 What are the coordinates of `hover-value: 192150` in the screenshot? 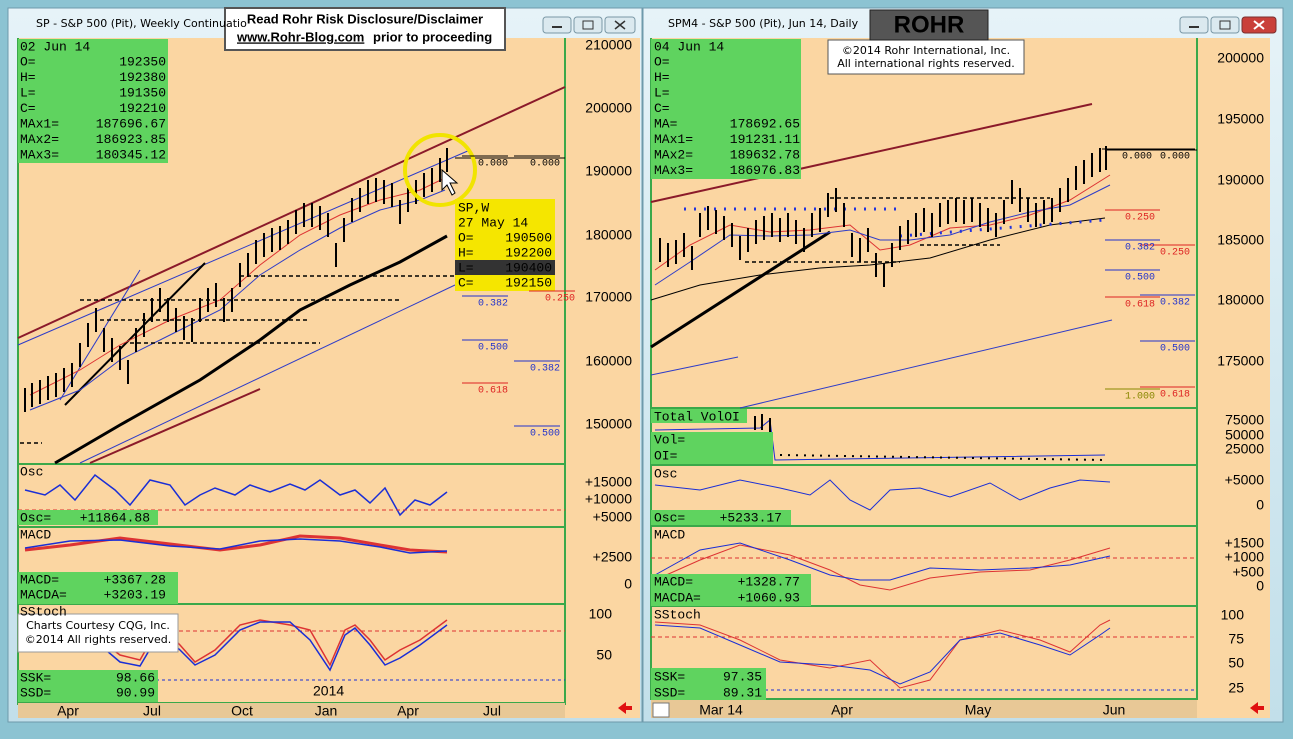 It's located at (528, 282).